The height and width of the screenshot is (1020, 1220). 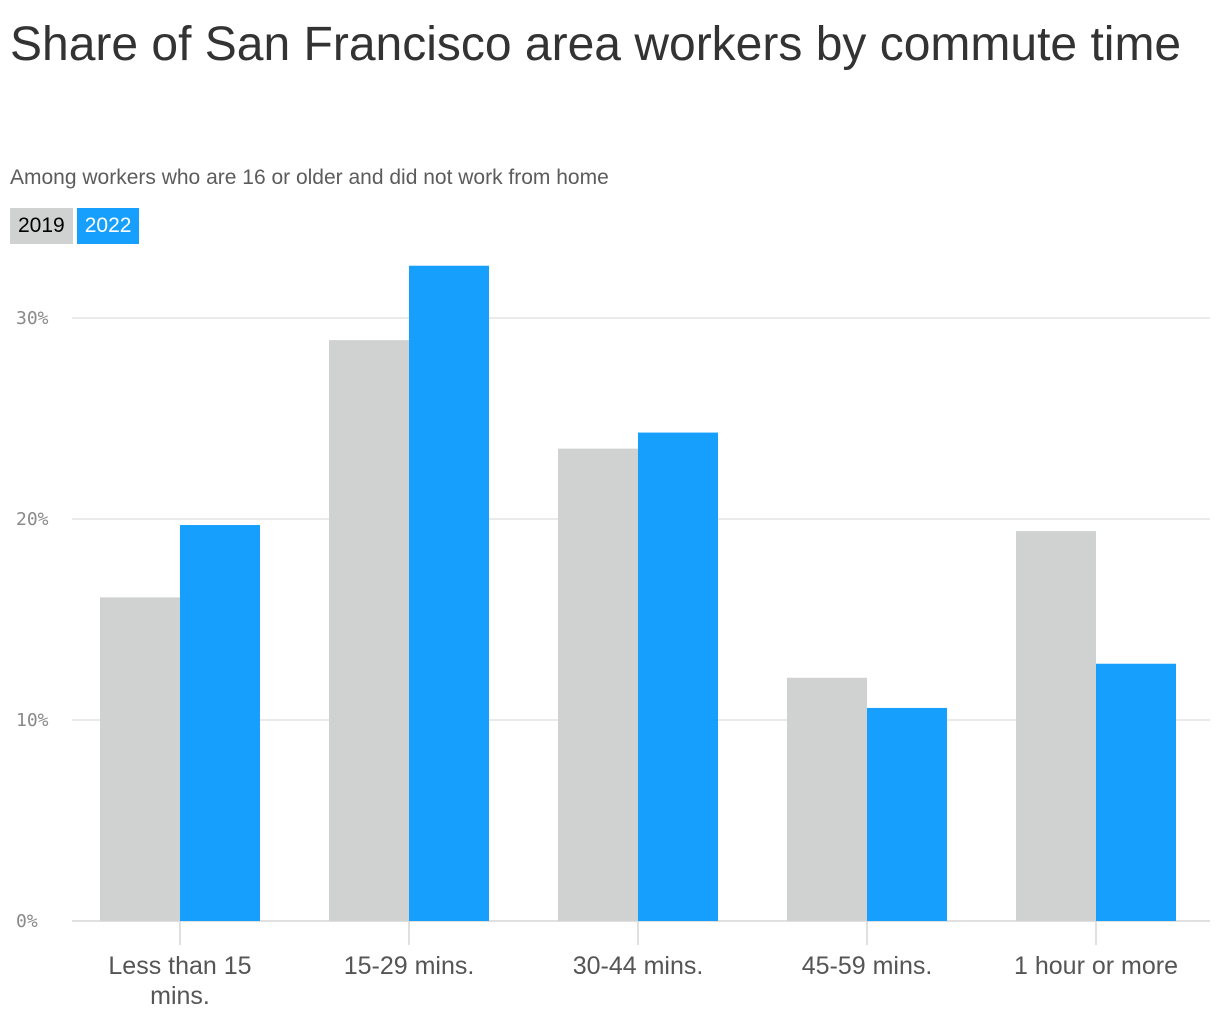 What do you see at coordinates (32, 519) in the screenshot?
I see `y-tick-label-20: 20%` at bounding box center [32, 519].